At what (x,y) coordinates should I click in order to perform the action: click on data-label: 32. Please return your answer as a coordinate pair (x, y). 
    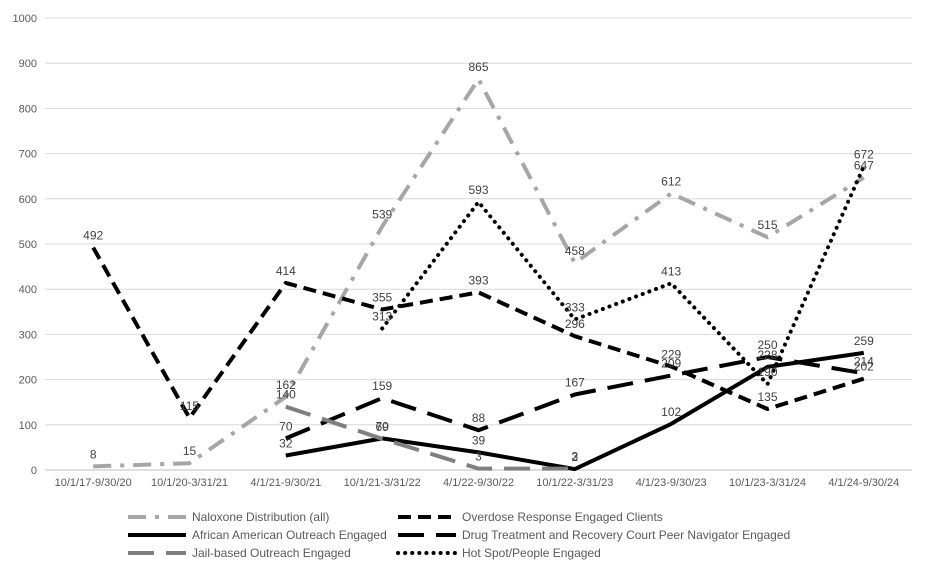
    Looking at the image, I should click on (286, 444).